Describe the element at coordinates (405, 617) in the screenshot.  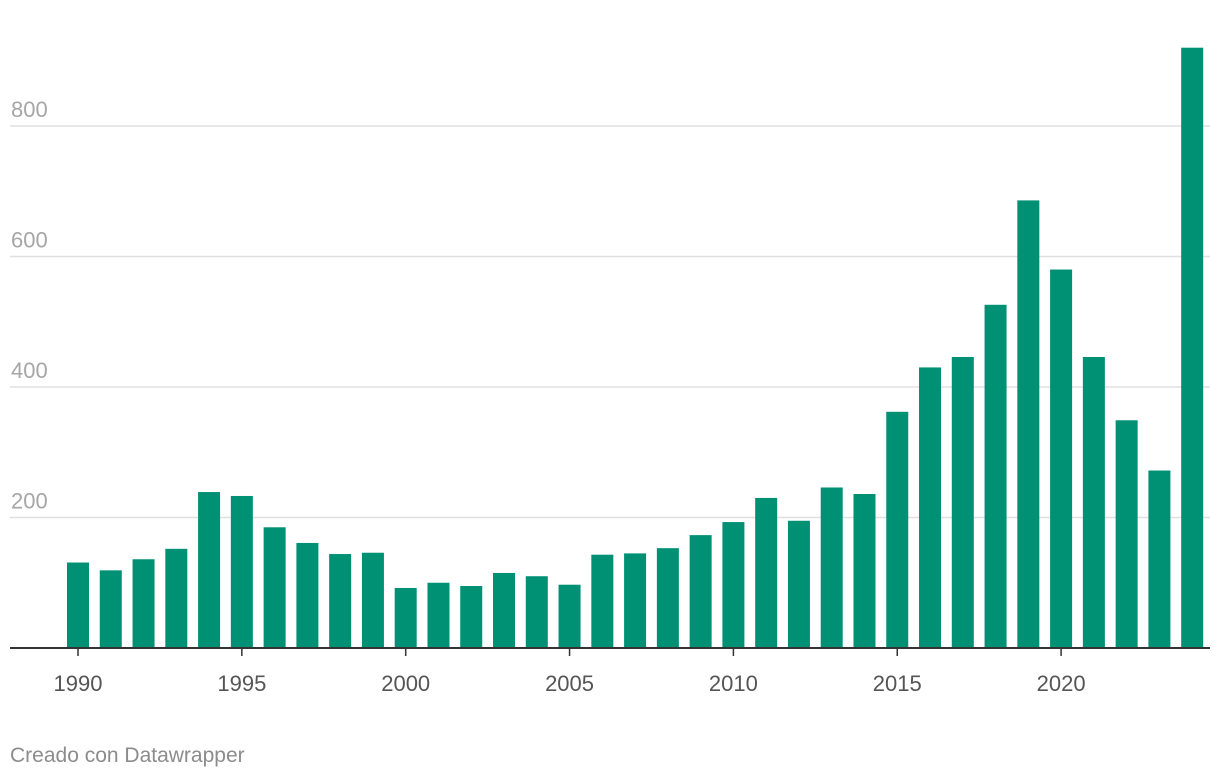
I see `bar-2000` at that location.